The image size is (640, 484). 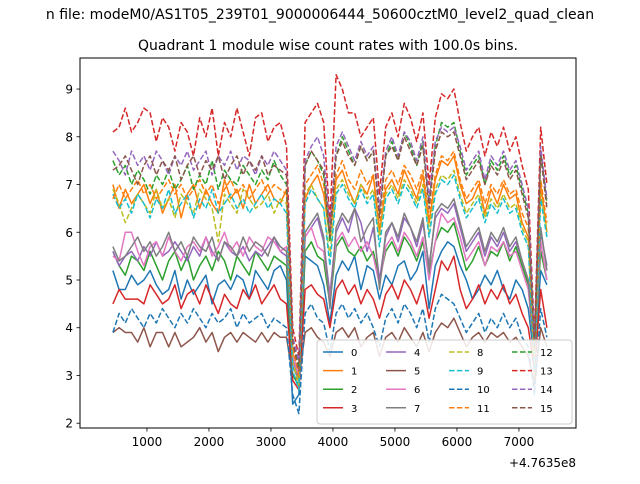 I want to click on x-tick-label: 5000, so click(x=395, y=442).